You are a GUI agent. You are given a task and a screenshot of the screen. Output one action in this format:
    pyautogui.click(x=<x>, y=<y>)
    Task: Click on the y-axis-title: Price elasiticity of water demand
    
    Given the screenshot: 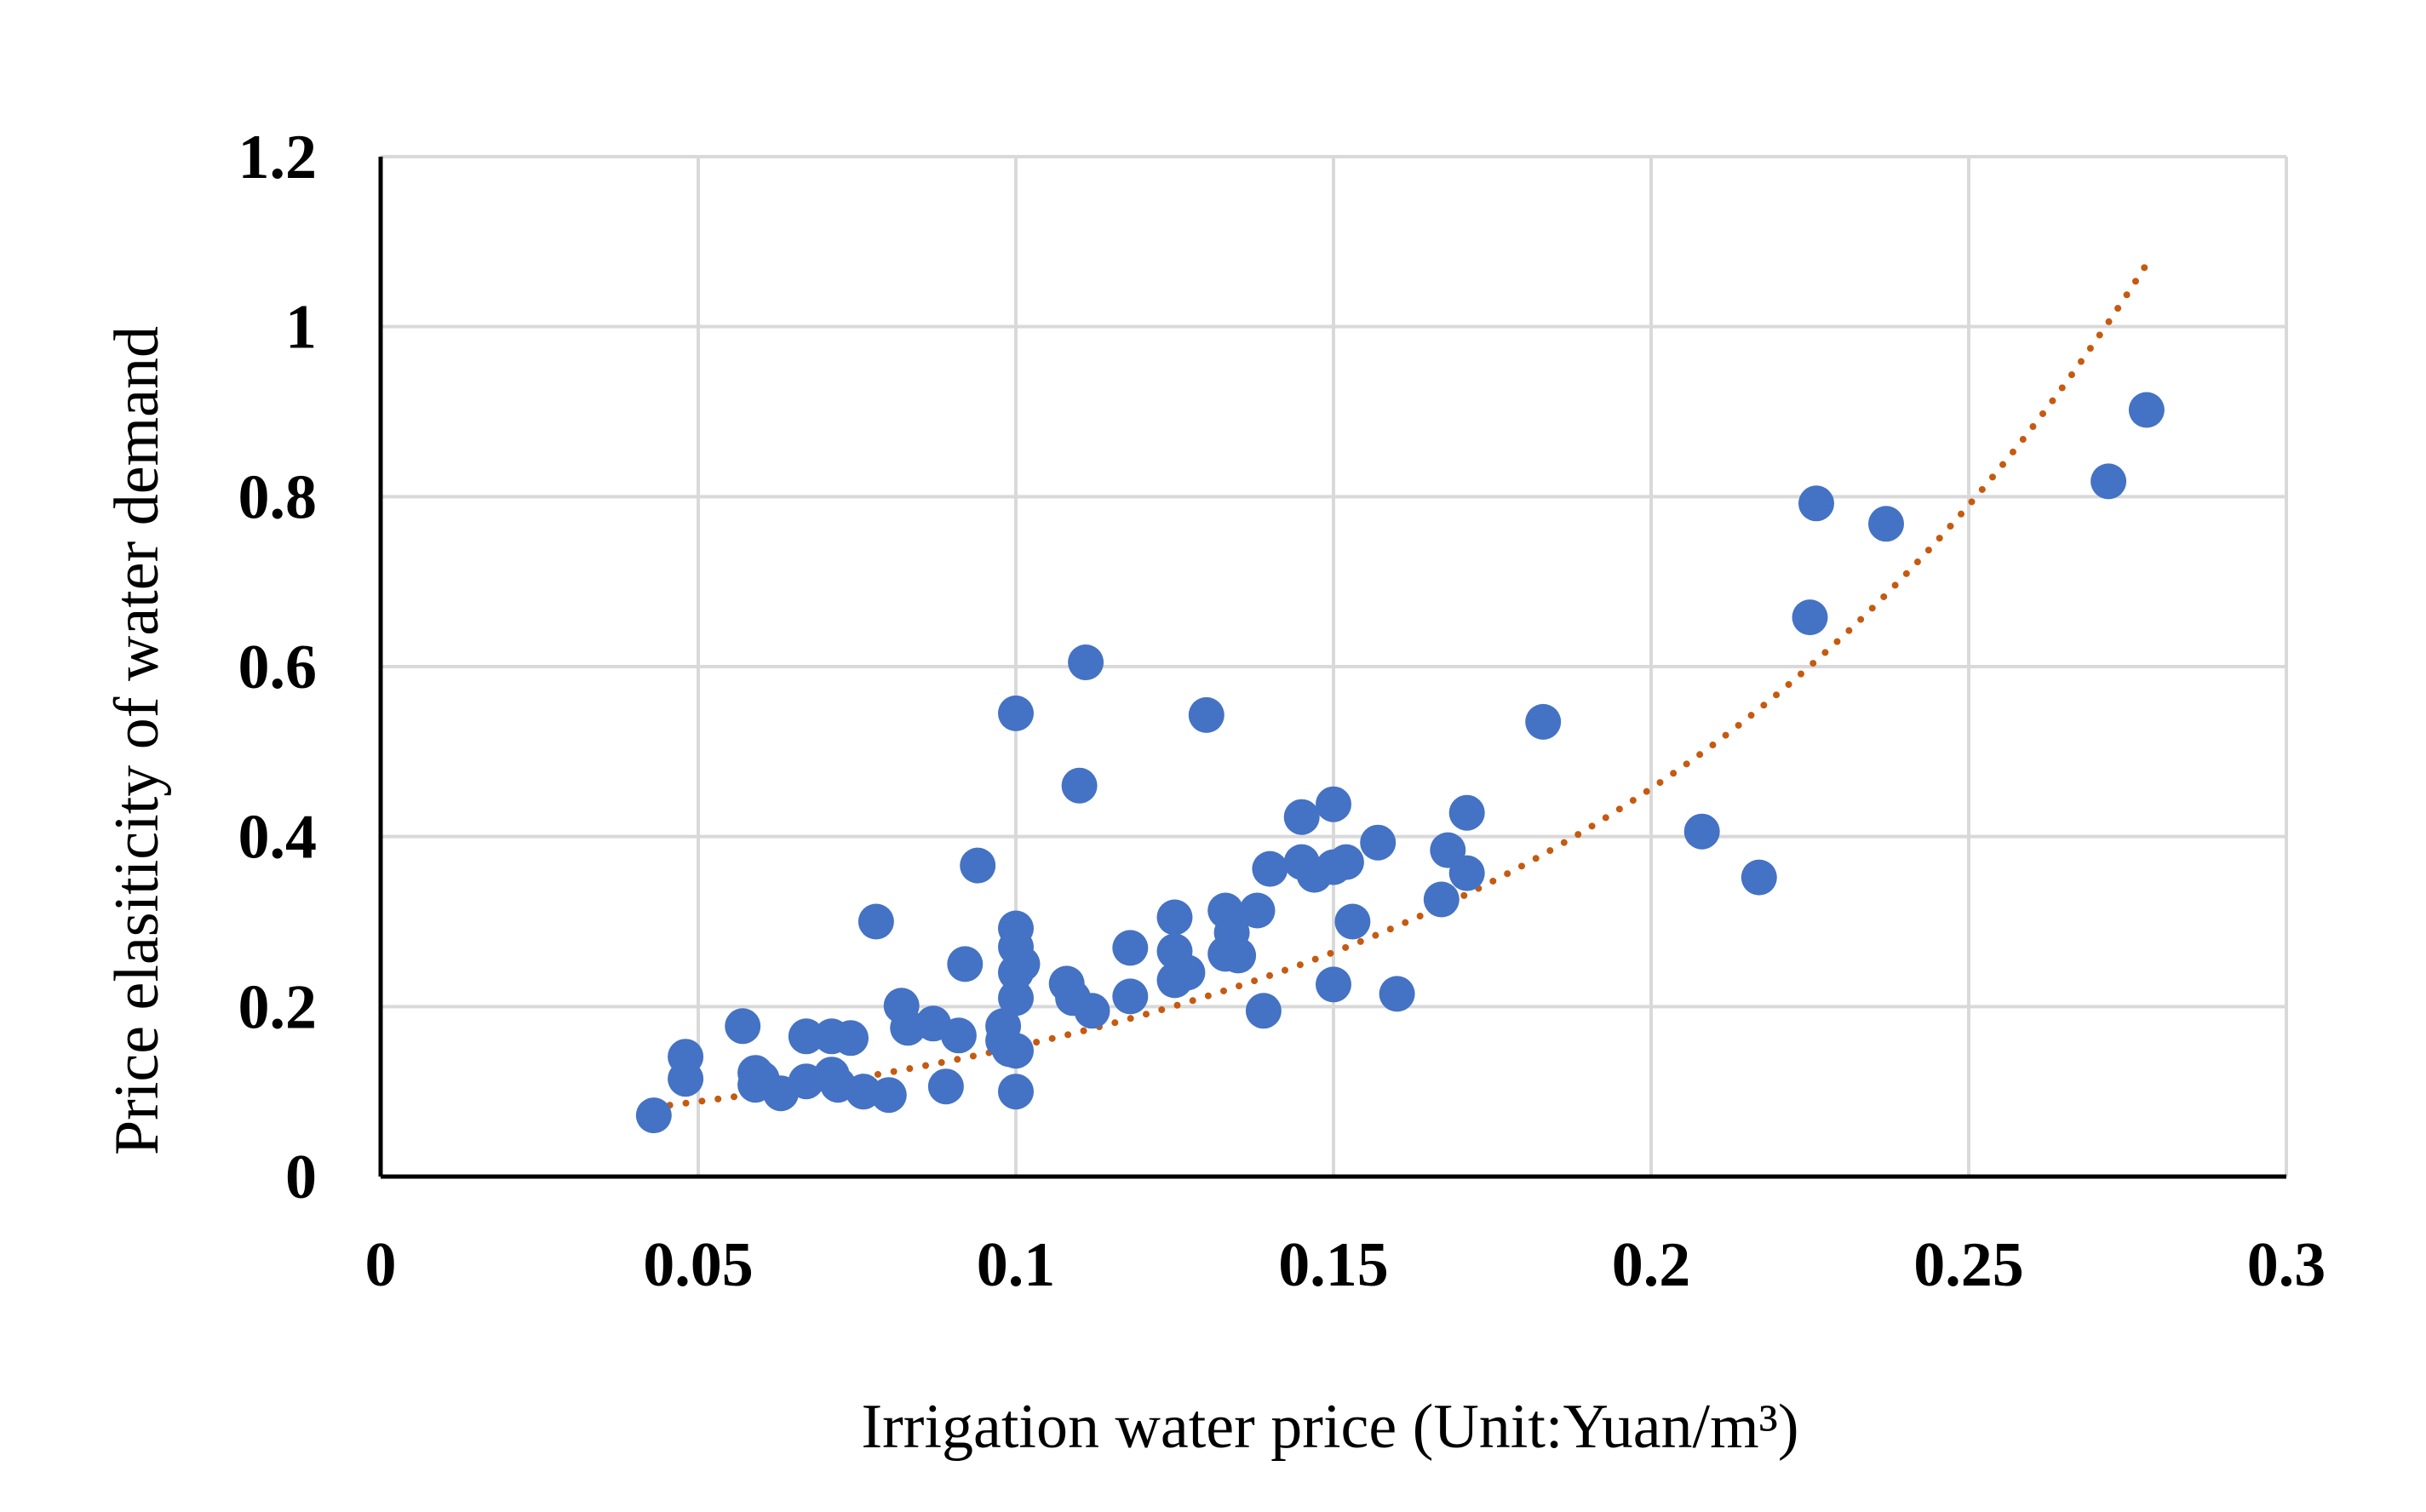 What is the action you would take?
    pyautogui.click(x=137, y=740)
    